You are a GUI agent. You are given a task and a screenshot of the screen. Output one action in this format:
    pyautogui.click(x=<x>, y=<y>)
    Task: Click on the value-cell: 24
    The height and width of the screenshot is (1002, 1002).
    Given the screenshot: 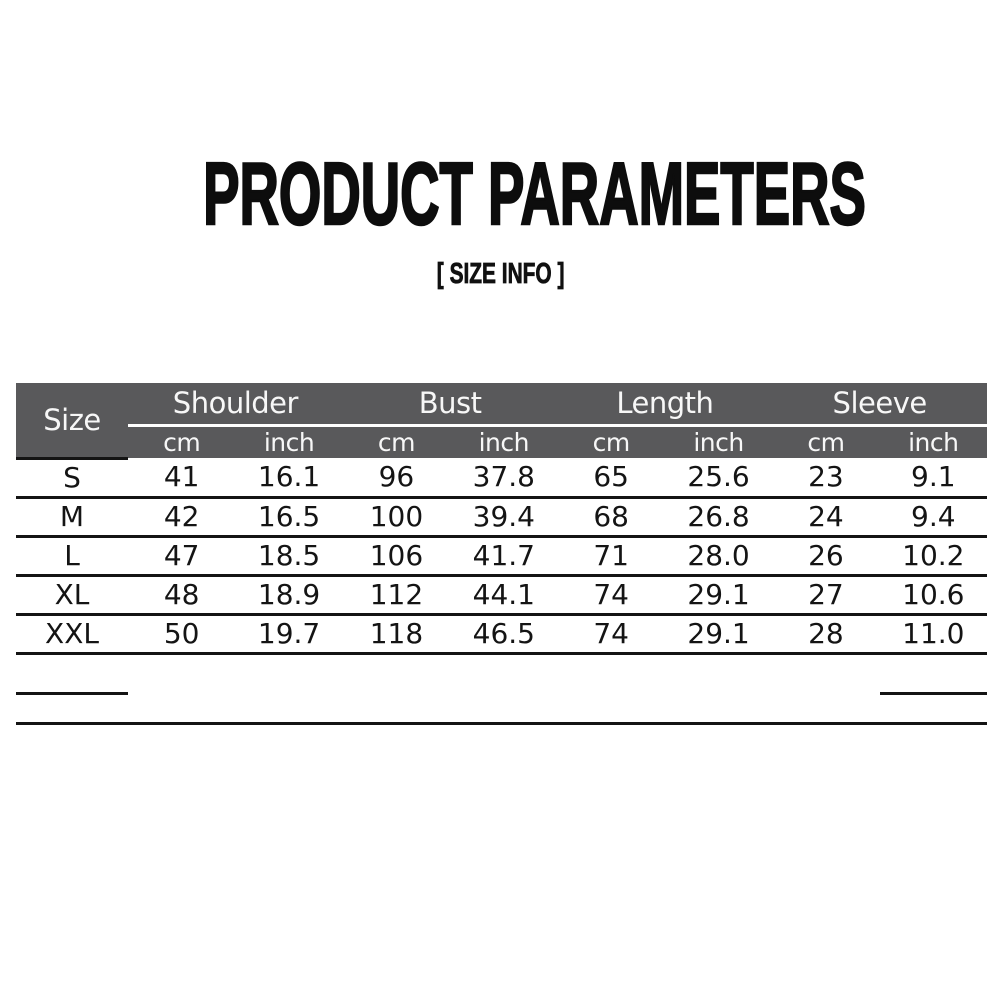 What is the action you would take?
    pyautogui.click(x=826, y=517)
    